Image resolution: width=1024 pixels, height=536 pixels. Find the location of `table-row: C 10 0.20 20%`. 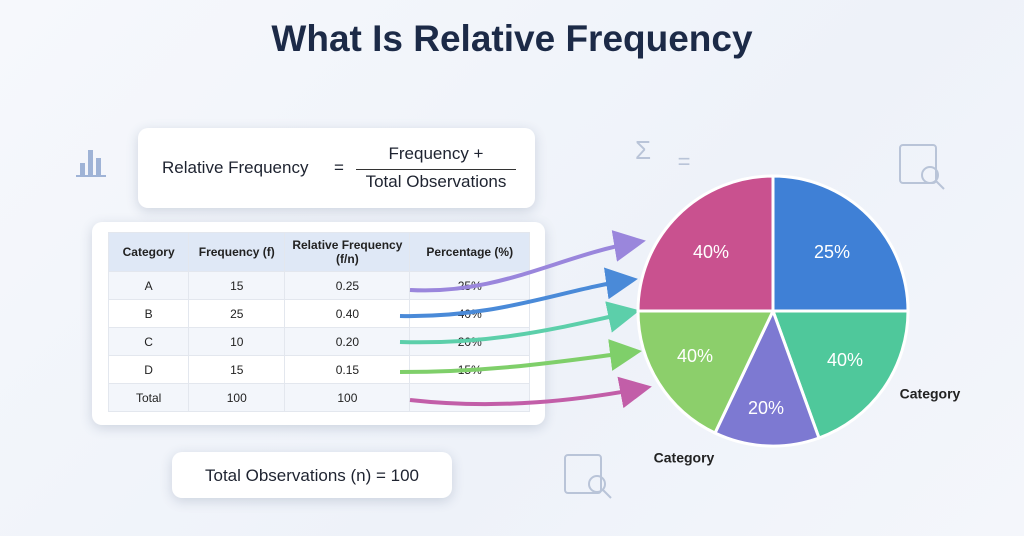

table-row: C 10 0.20 20% is located at coordinates (318, 341).